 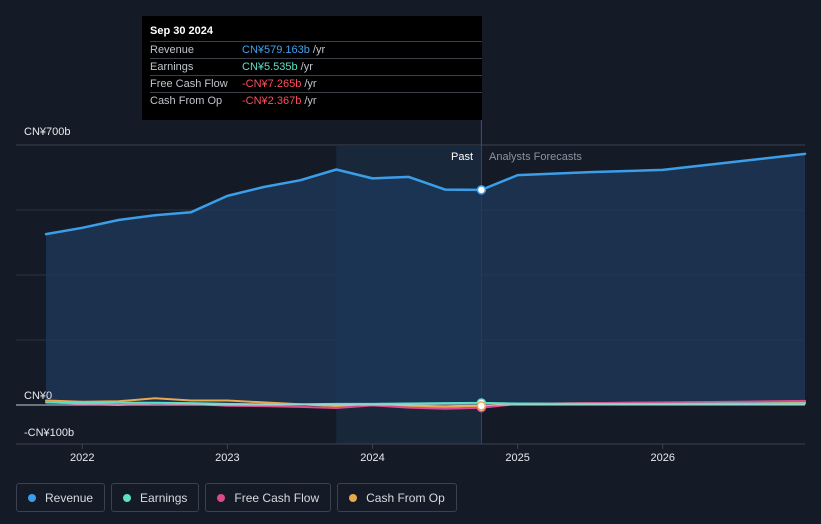 I want to click on legend-item-earnings: Earnings, so click(x=155, y=497).